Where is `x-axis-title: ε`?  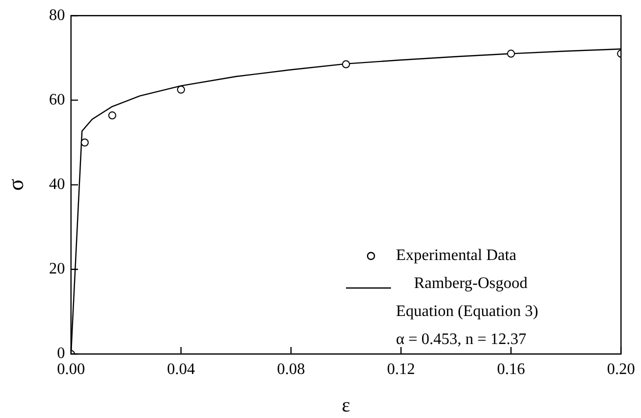 x-axis-title: ε is located at coordinates (346, 405).